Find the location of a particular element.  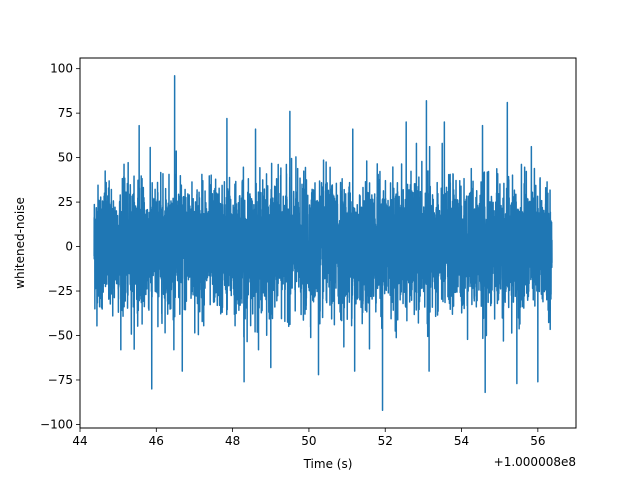

x-tick-label: 56 is located at coordinates (537, 441).